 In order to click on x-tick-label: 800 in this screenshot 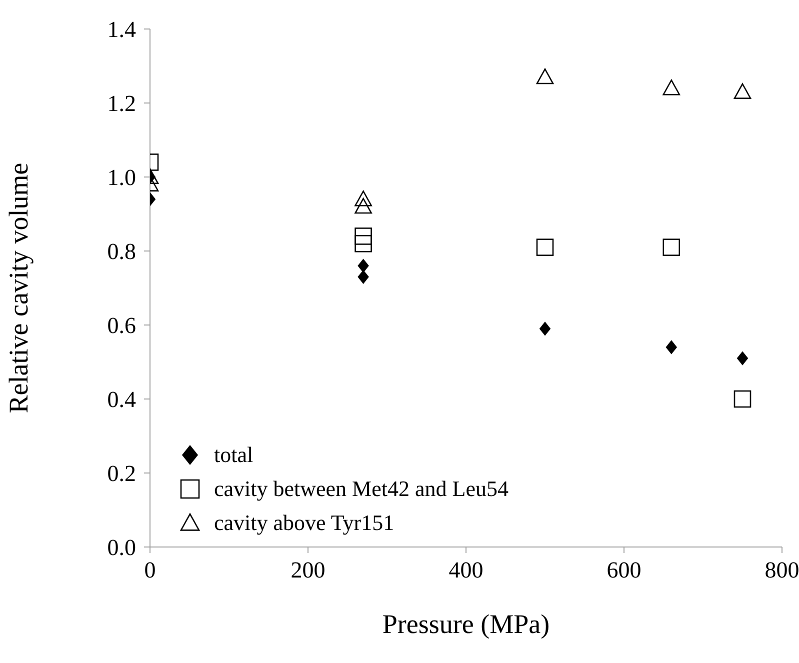, I will do `click(781, 569)`.